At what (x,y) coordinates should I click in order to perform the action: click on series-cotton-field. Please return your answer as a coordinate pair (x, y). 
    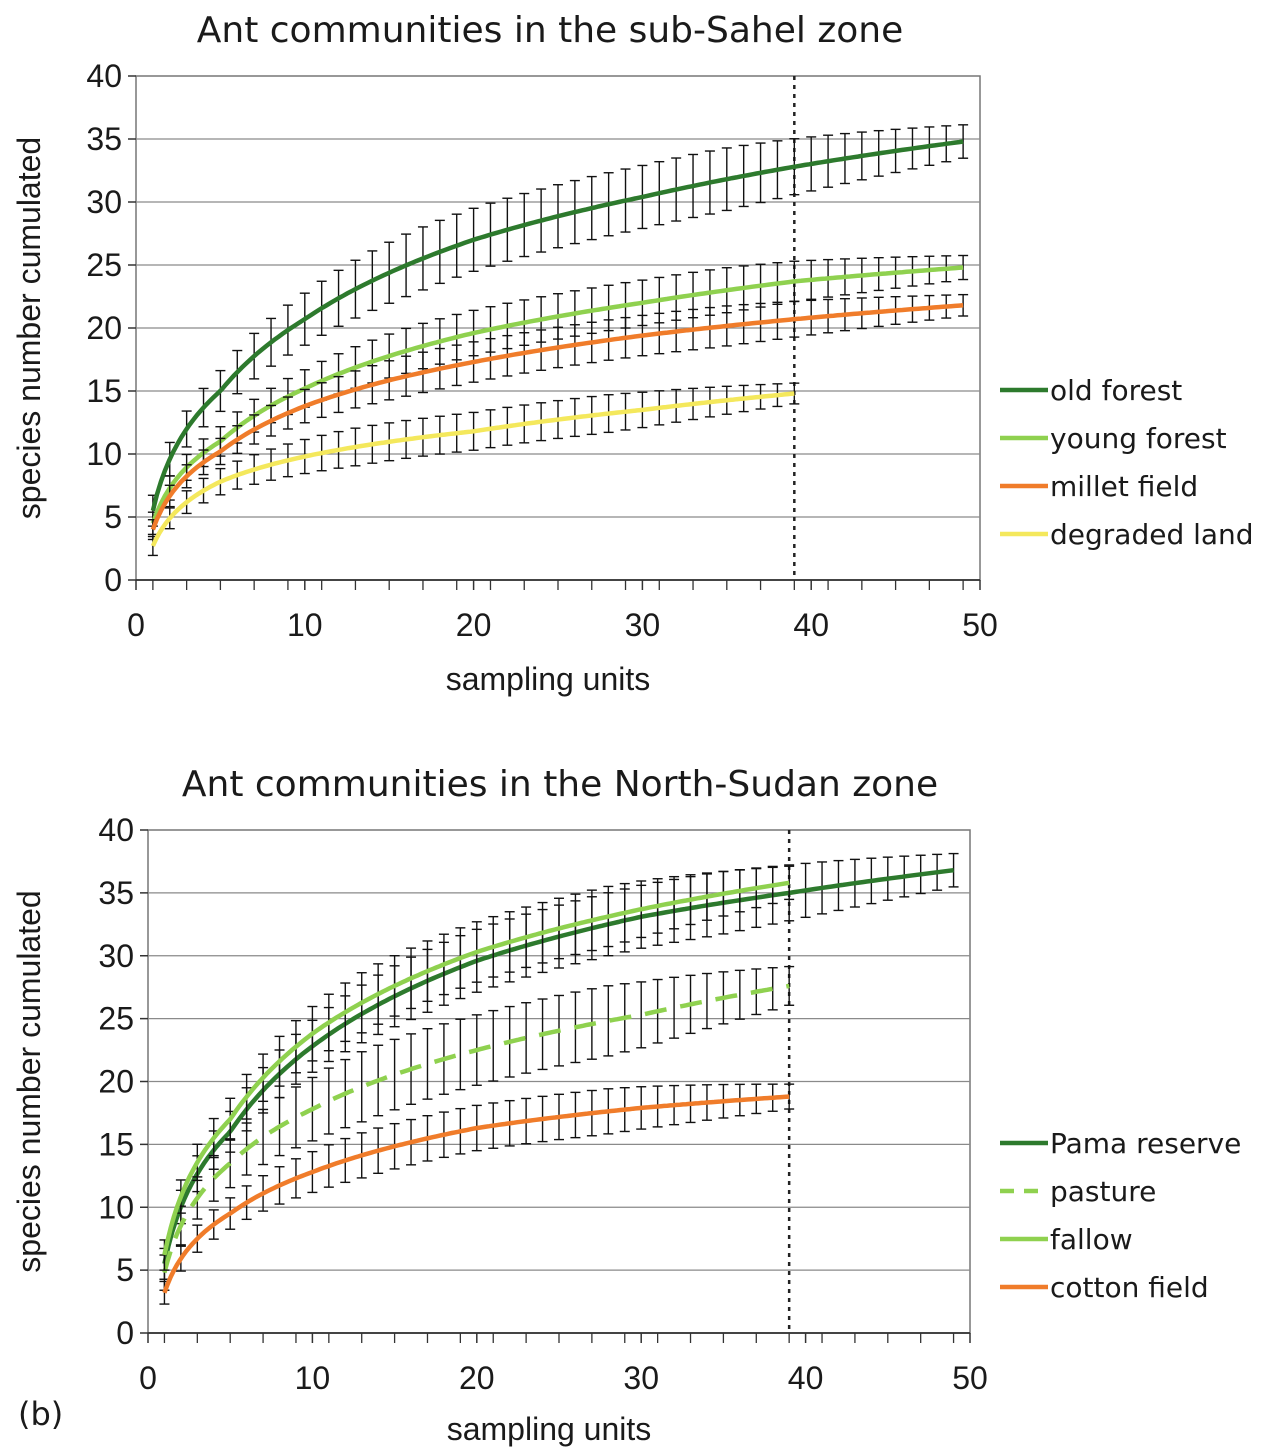
    Looking at the image, I should click on (477, 1194).